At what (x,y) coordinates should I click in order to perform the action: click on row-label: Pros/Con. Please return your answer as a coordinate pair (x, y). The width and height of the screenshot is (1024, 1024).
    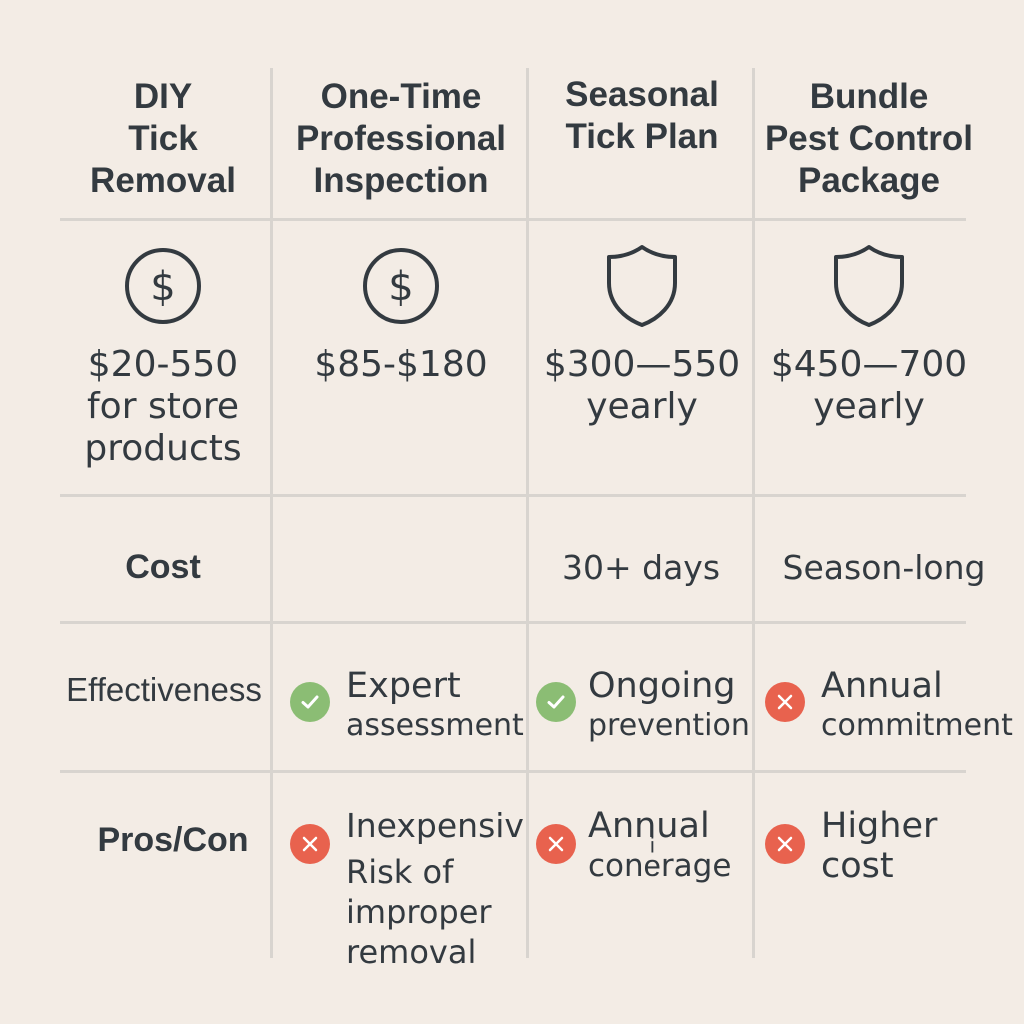
    Looking at the image, I should click on (173, 839).